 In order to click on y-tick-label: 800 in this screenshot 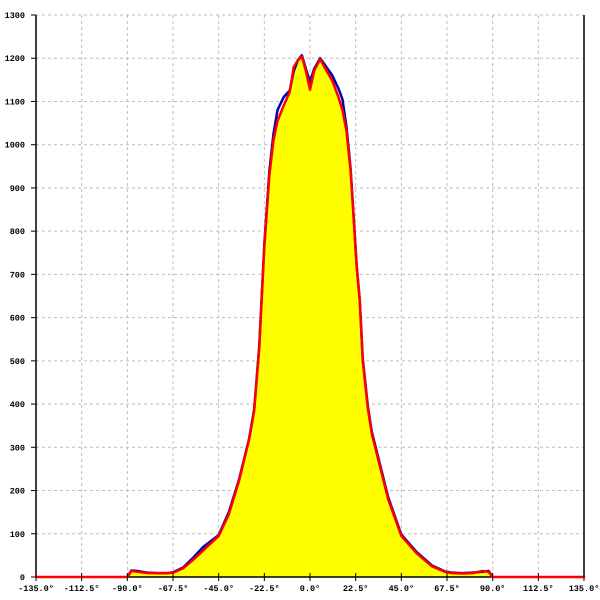, I will do `click(17, 232)`.